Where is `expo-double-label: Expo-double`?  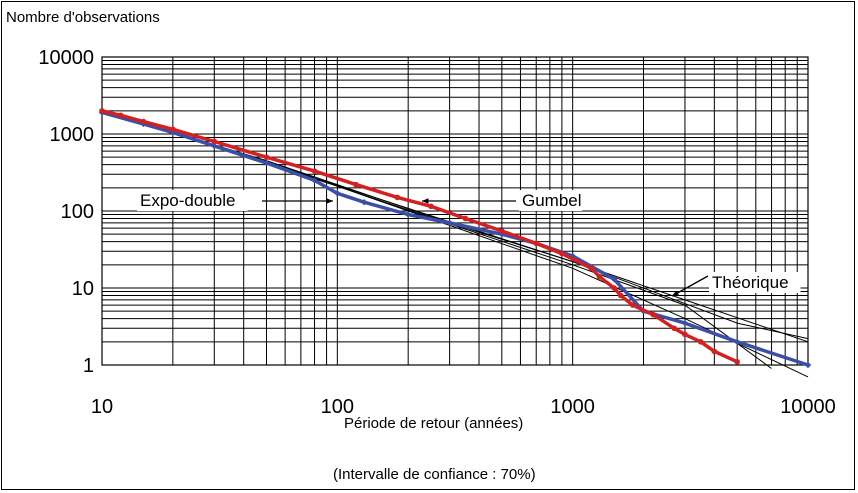 expo-double-label: Expo-double is located at coordinates (187, 200).